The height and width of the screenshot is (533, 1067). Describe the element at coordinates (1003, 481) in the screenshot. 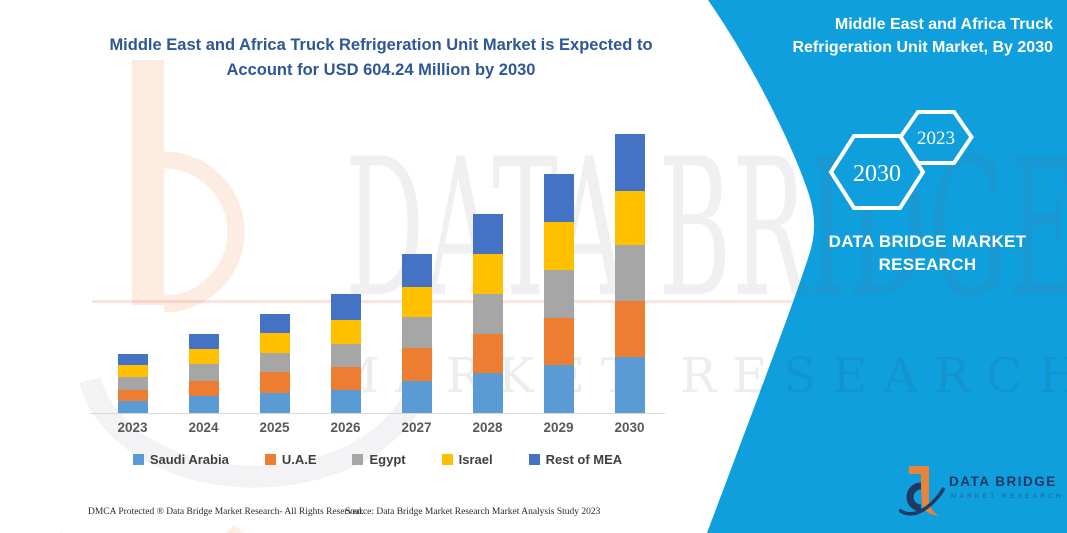

I see `logo-name: DATA BRIDGE` at that location.